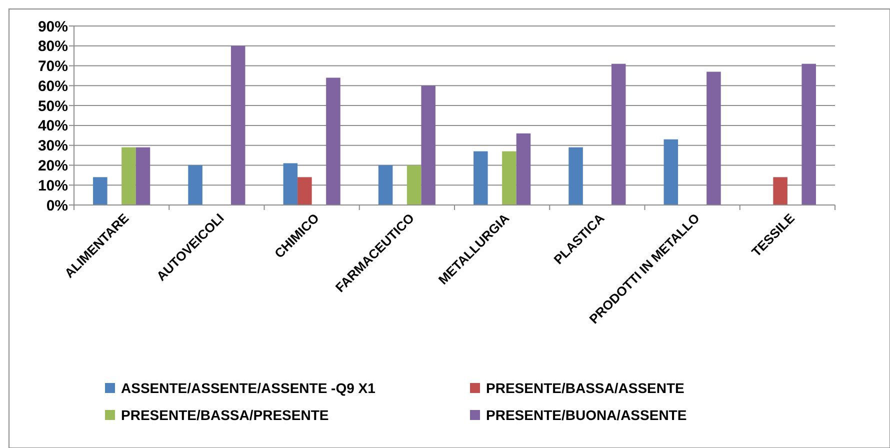 The height and width of the screenshot is (448, 890). Describe the element at coordinates (53, 146) in the screenshot. I see `y-tick-label: 30%` at that location.